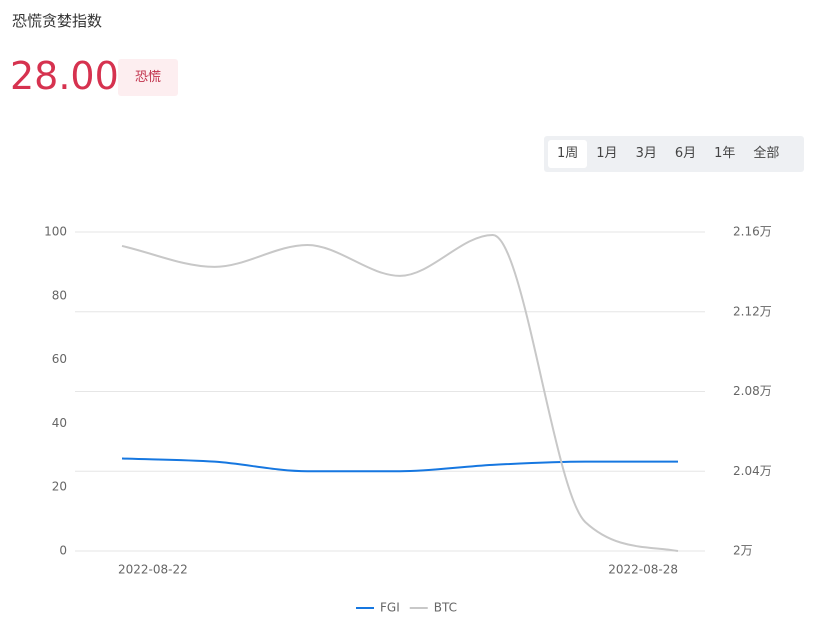 The height and width of the screenshot is (634, 818). Describe the element at coordinates (743, 551) in the screenshot. I see `y2-tick-label: 2万` at that location.